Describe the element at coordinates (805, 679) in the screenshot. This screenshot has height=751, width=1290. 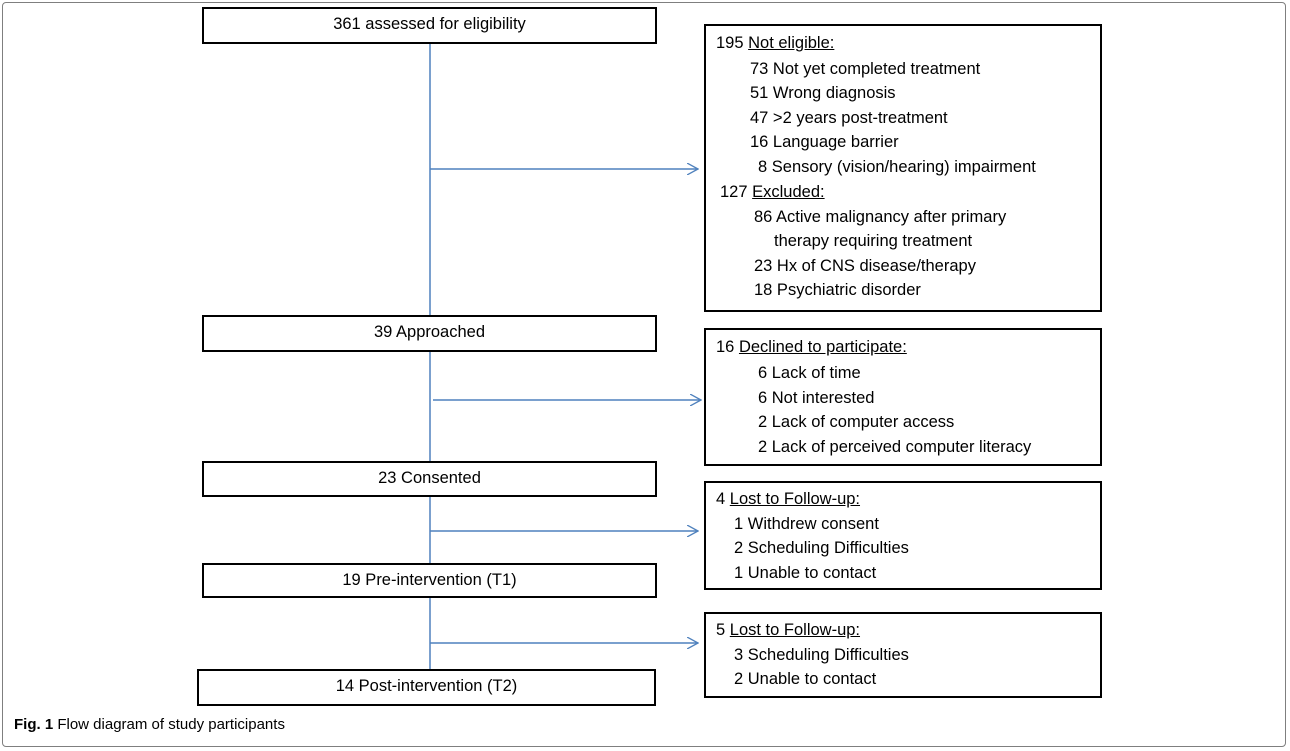
I see `lost-followup-2-item: 2 Unable to contact` at that location.